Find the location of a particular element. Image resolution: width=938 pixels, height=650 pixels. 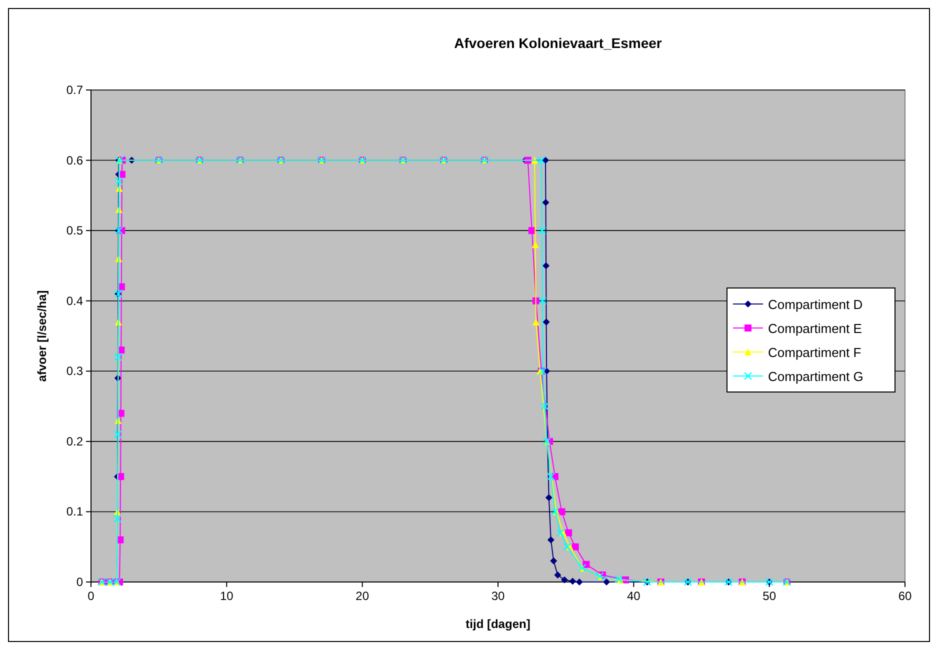

y-tick-label: 0.6 is located at coordinates (75, 160).